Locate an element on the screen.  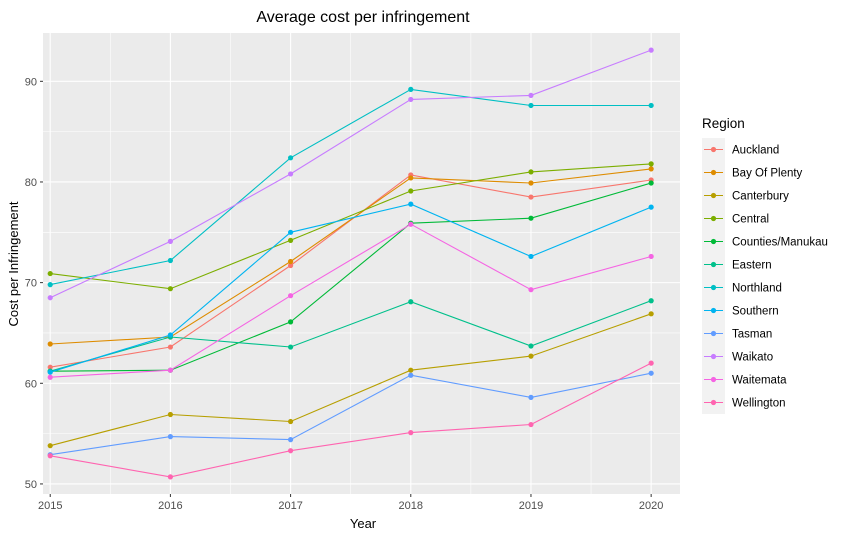
legend-label: Counties/Manukau is located at coordinates (780, 243).